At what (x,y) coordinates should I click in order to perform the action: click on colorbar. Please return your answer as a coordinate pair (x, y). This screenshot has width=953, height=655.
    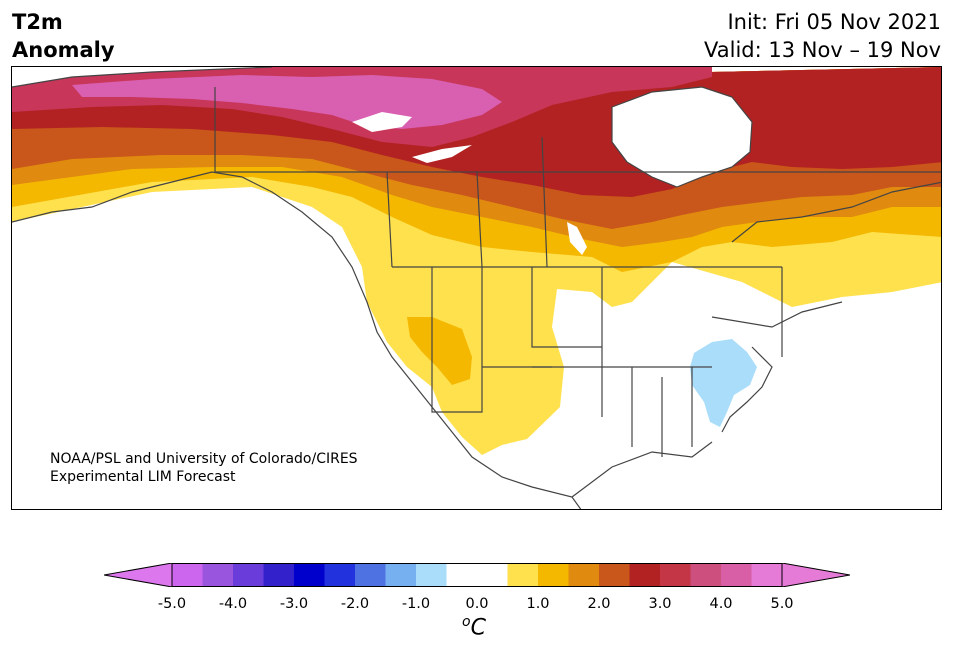
    Looking at the image, I should click on (477, 575).